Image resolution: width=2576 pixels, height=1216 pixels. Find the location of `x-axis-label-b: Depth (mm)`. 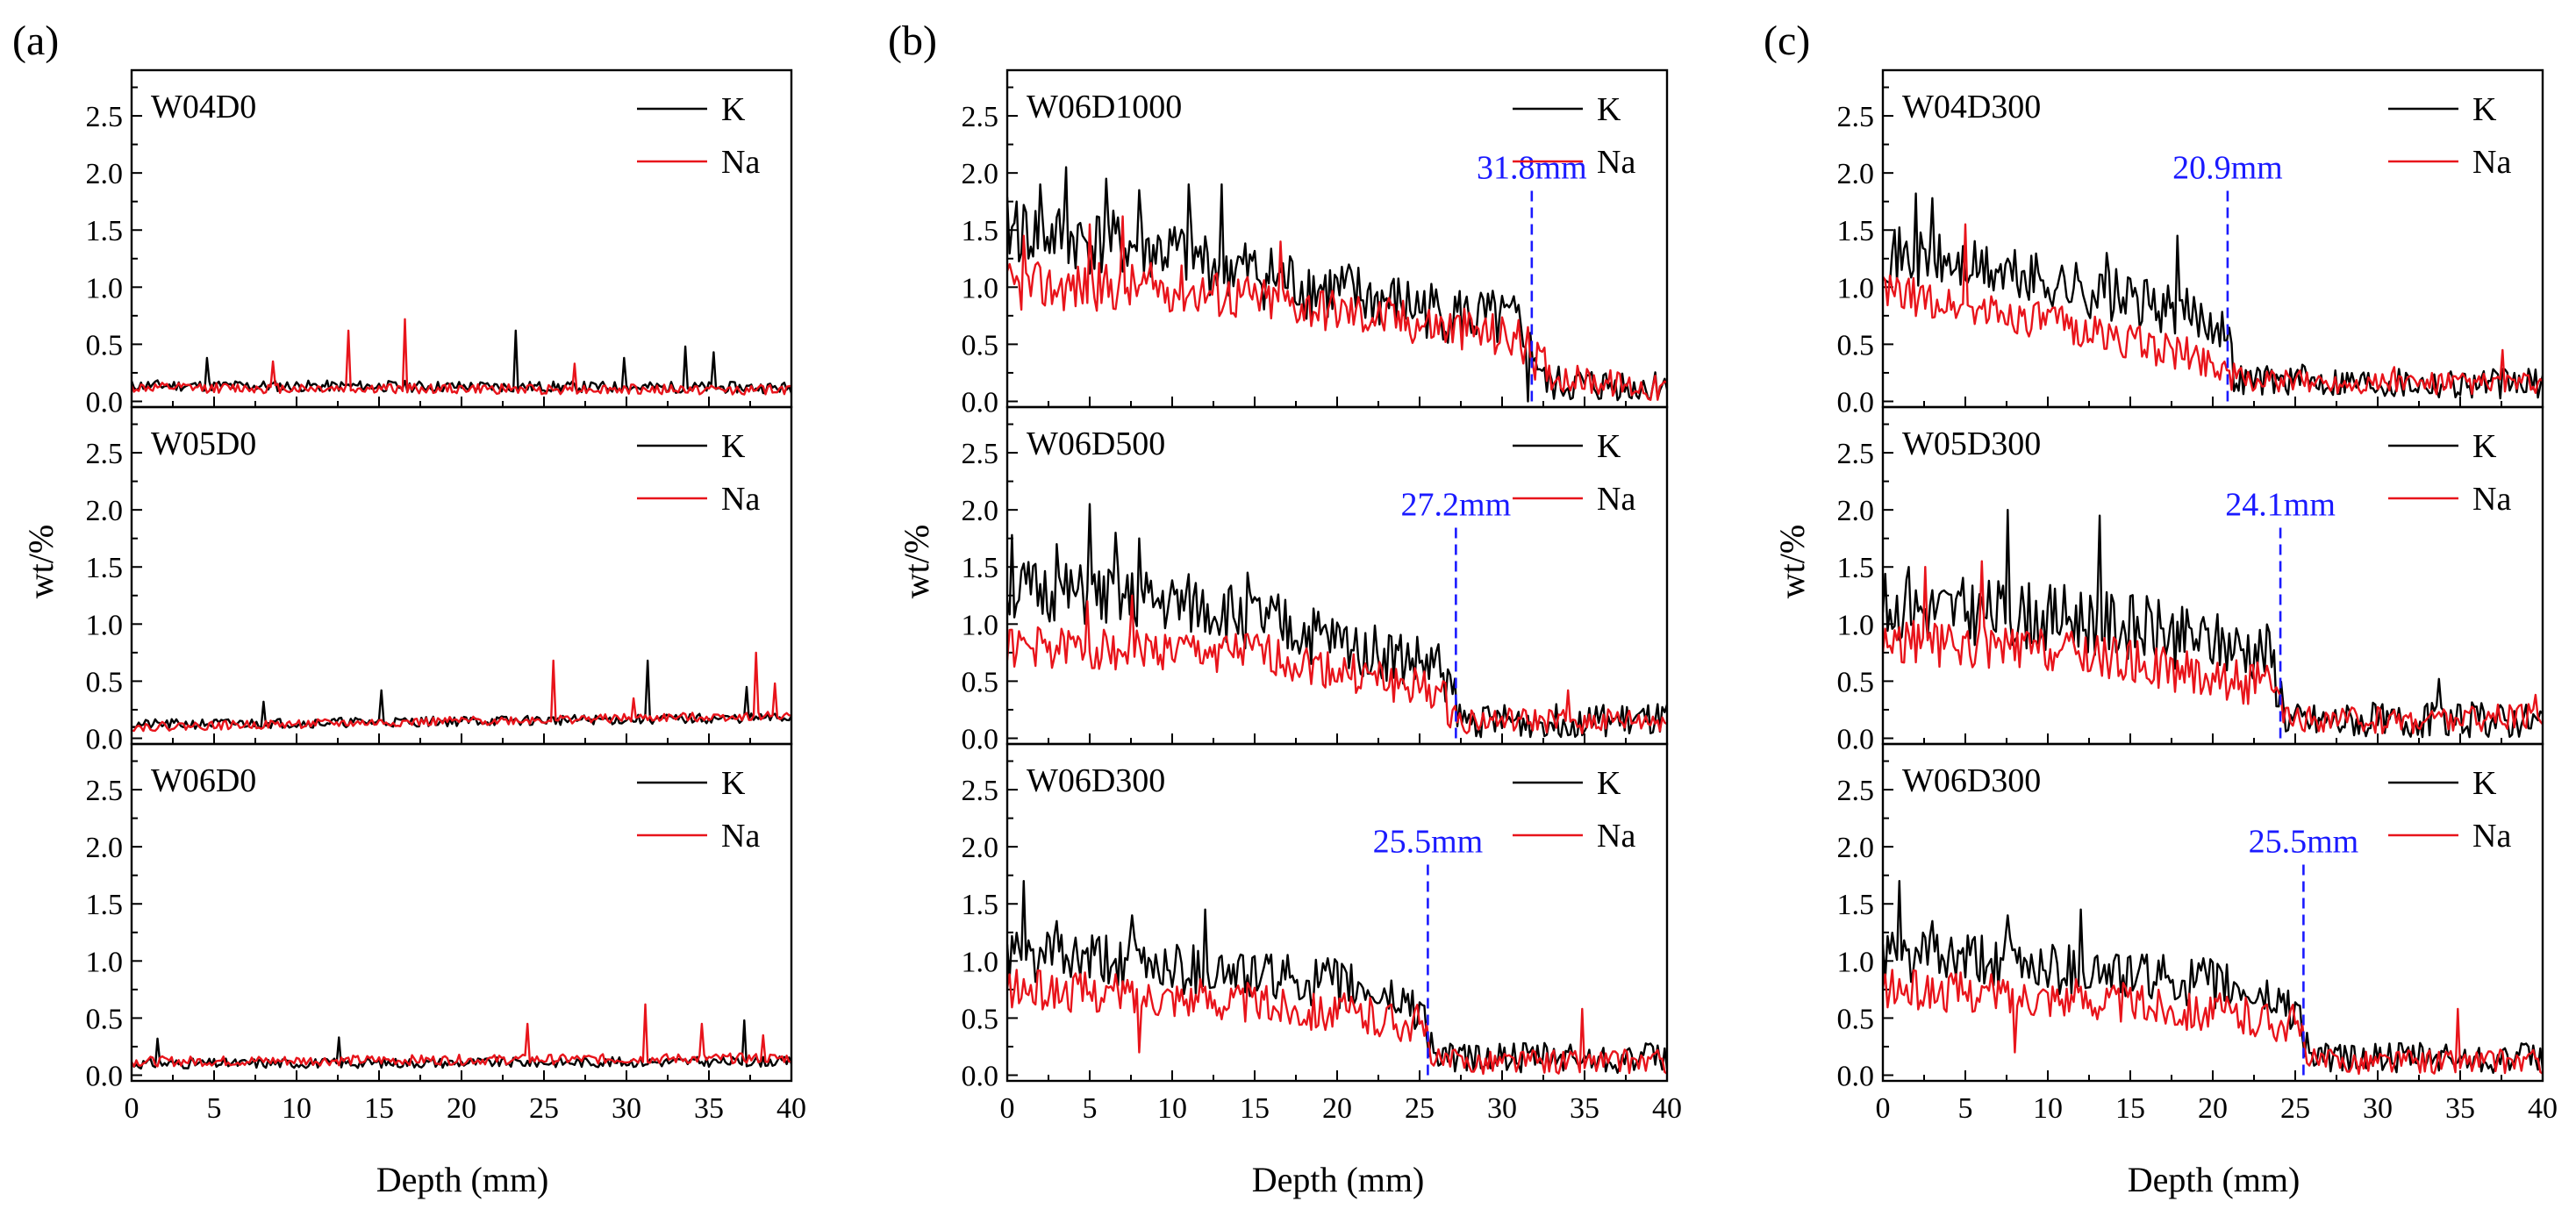

x-axis-label-b: Depth (mm) is located at coordinates (1338, 1179).